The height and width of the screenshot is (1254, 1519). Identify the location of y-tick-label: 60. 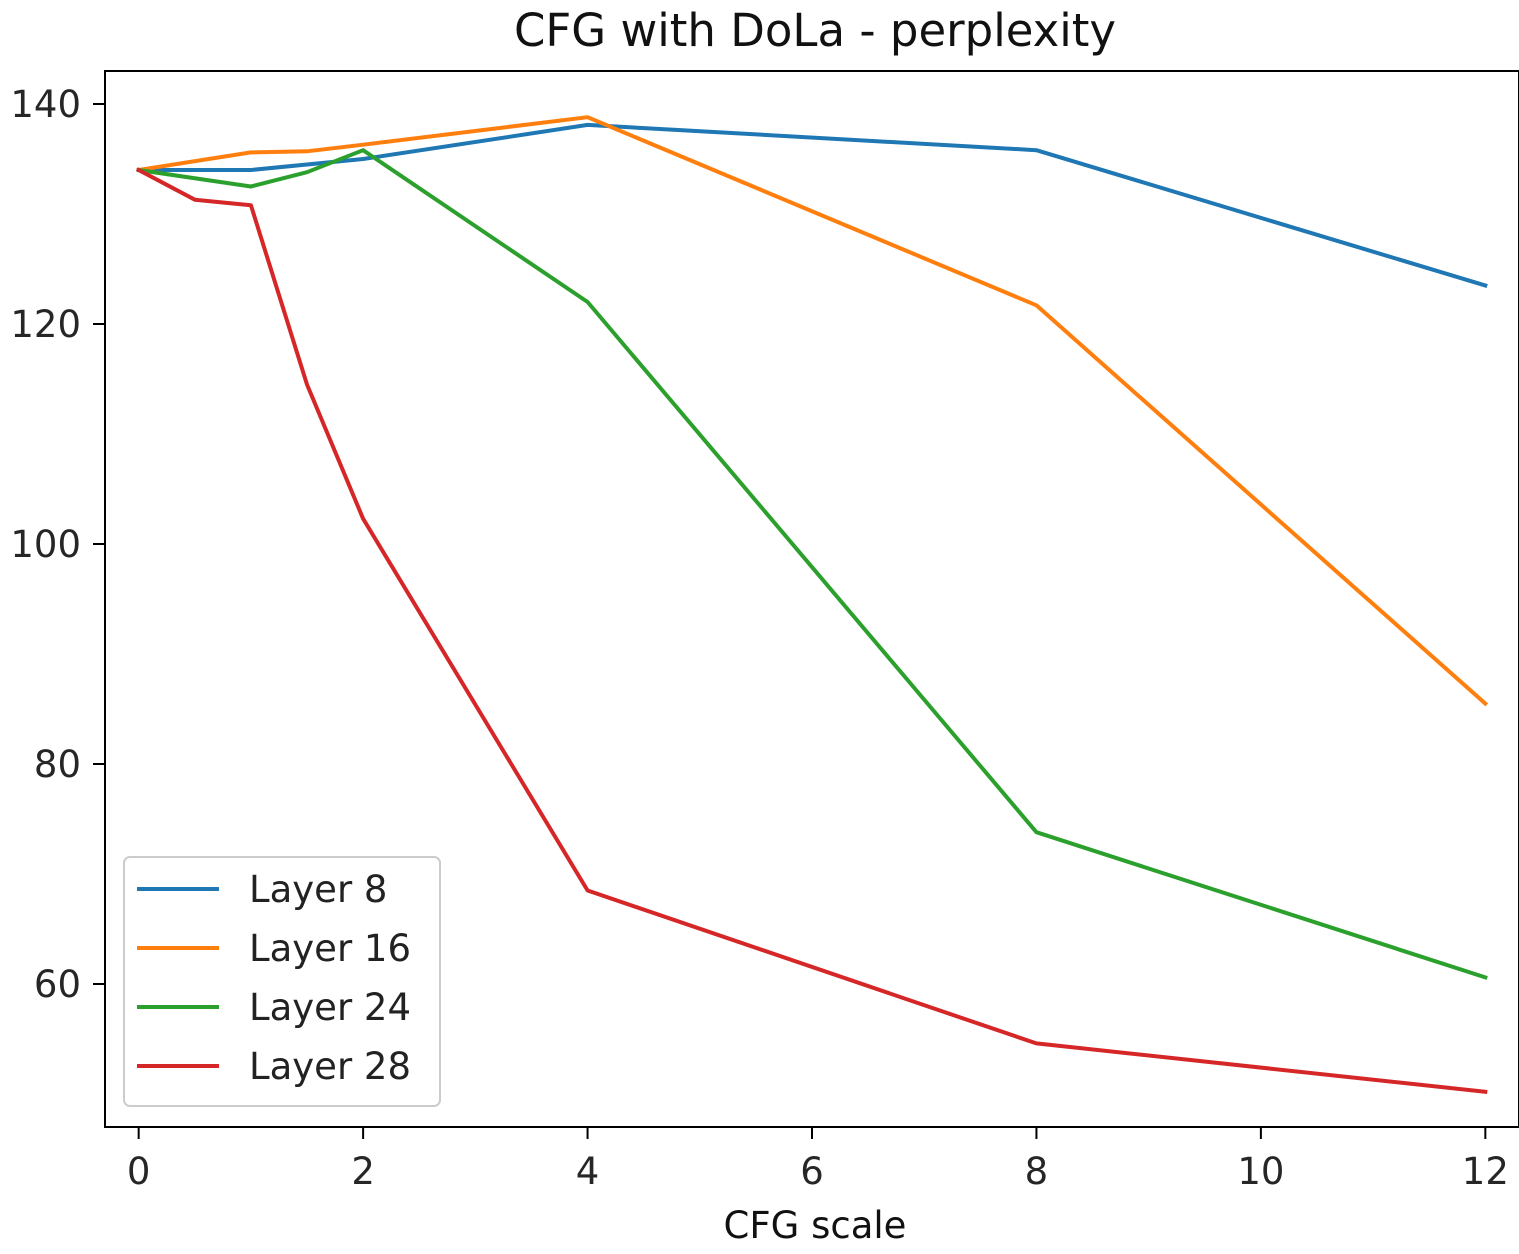
(57, 984).